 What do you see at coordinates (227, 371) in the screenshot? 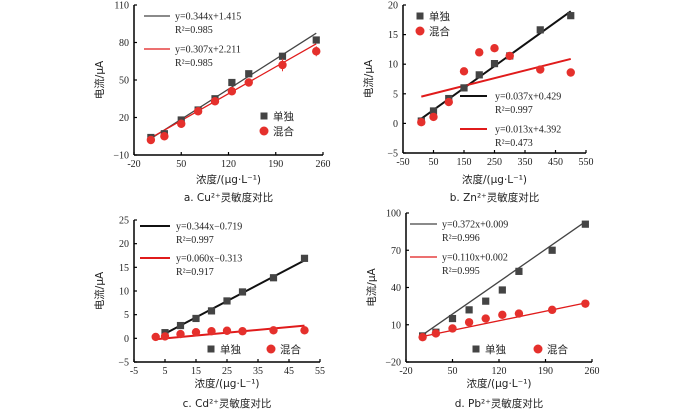
I see `x-tick-label: 25` at bounding box center [227, 371].